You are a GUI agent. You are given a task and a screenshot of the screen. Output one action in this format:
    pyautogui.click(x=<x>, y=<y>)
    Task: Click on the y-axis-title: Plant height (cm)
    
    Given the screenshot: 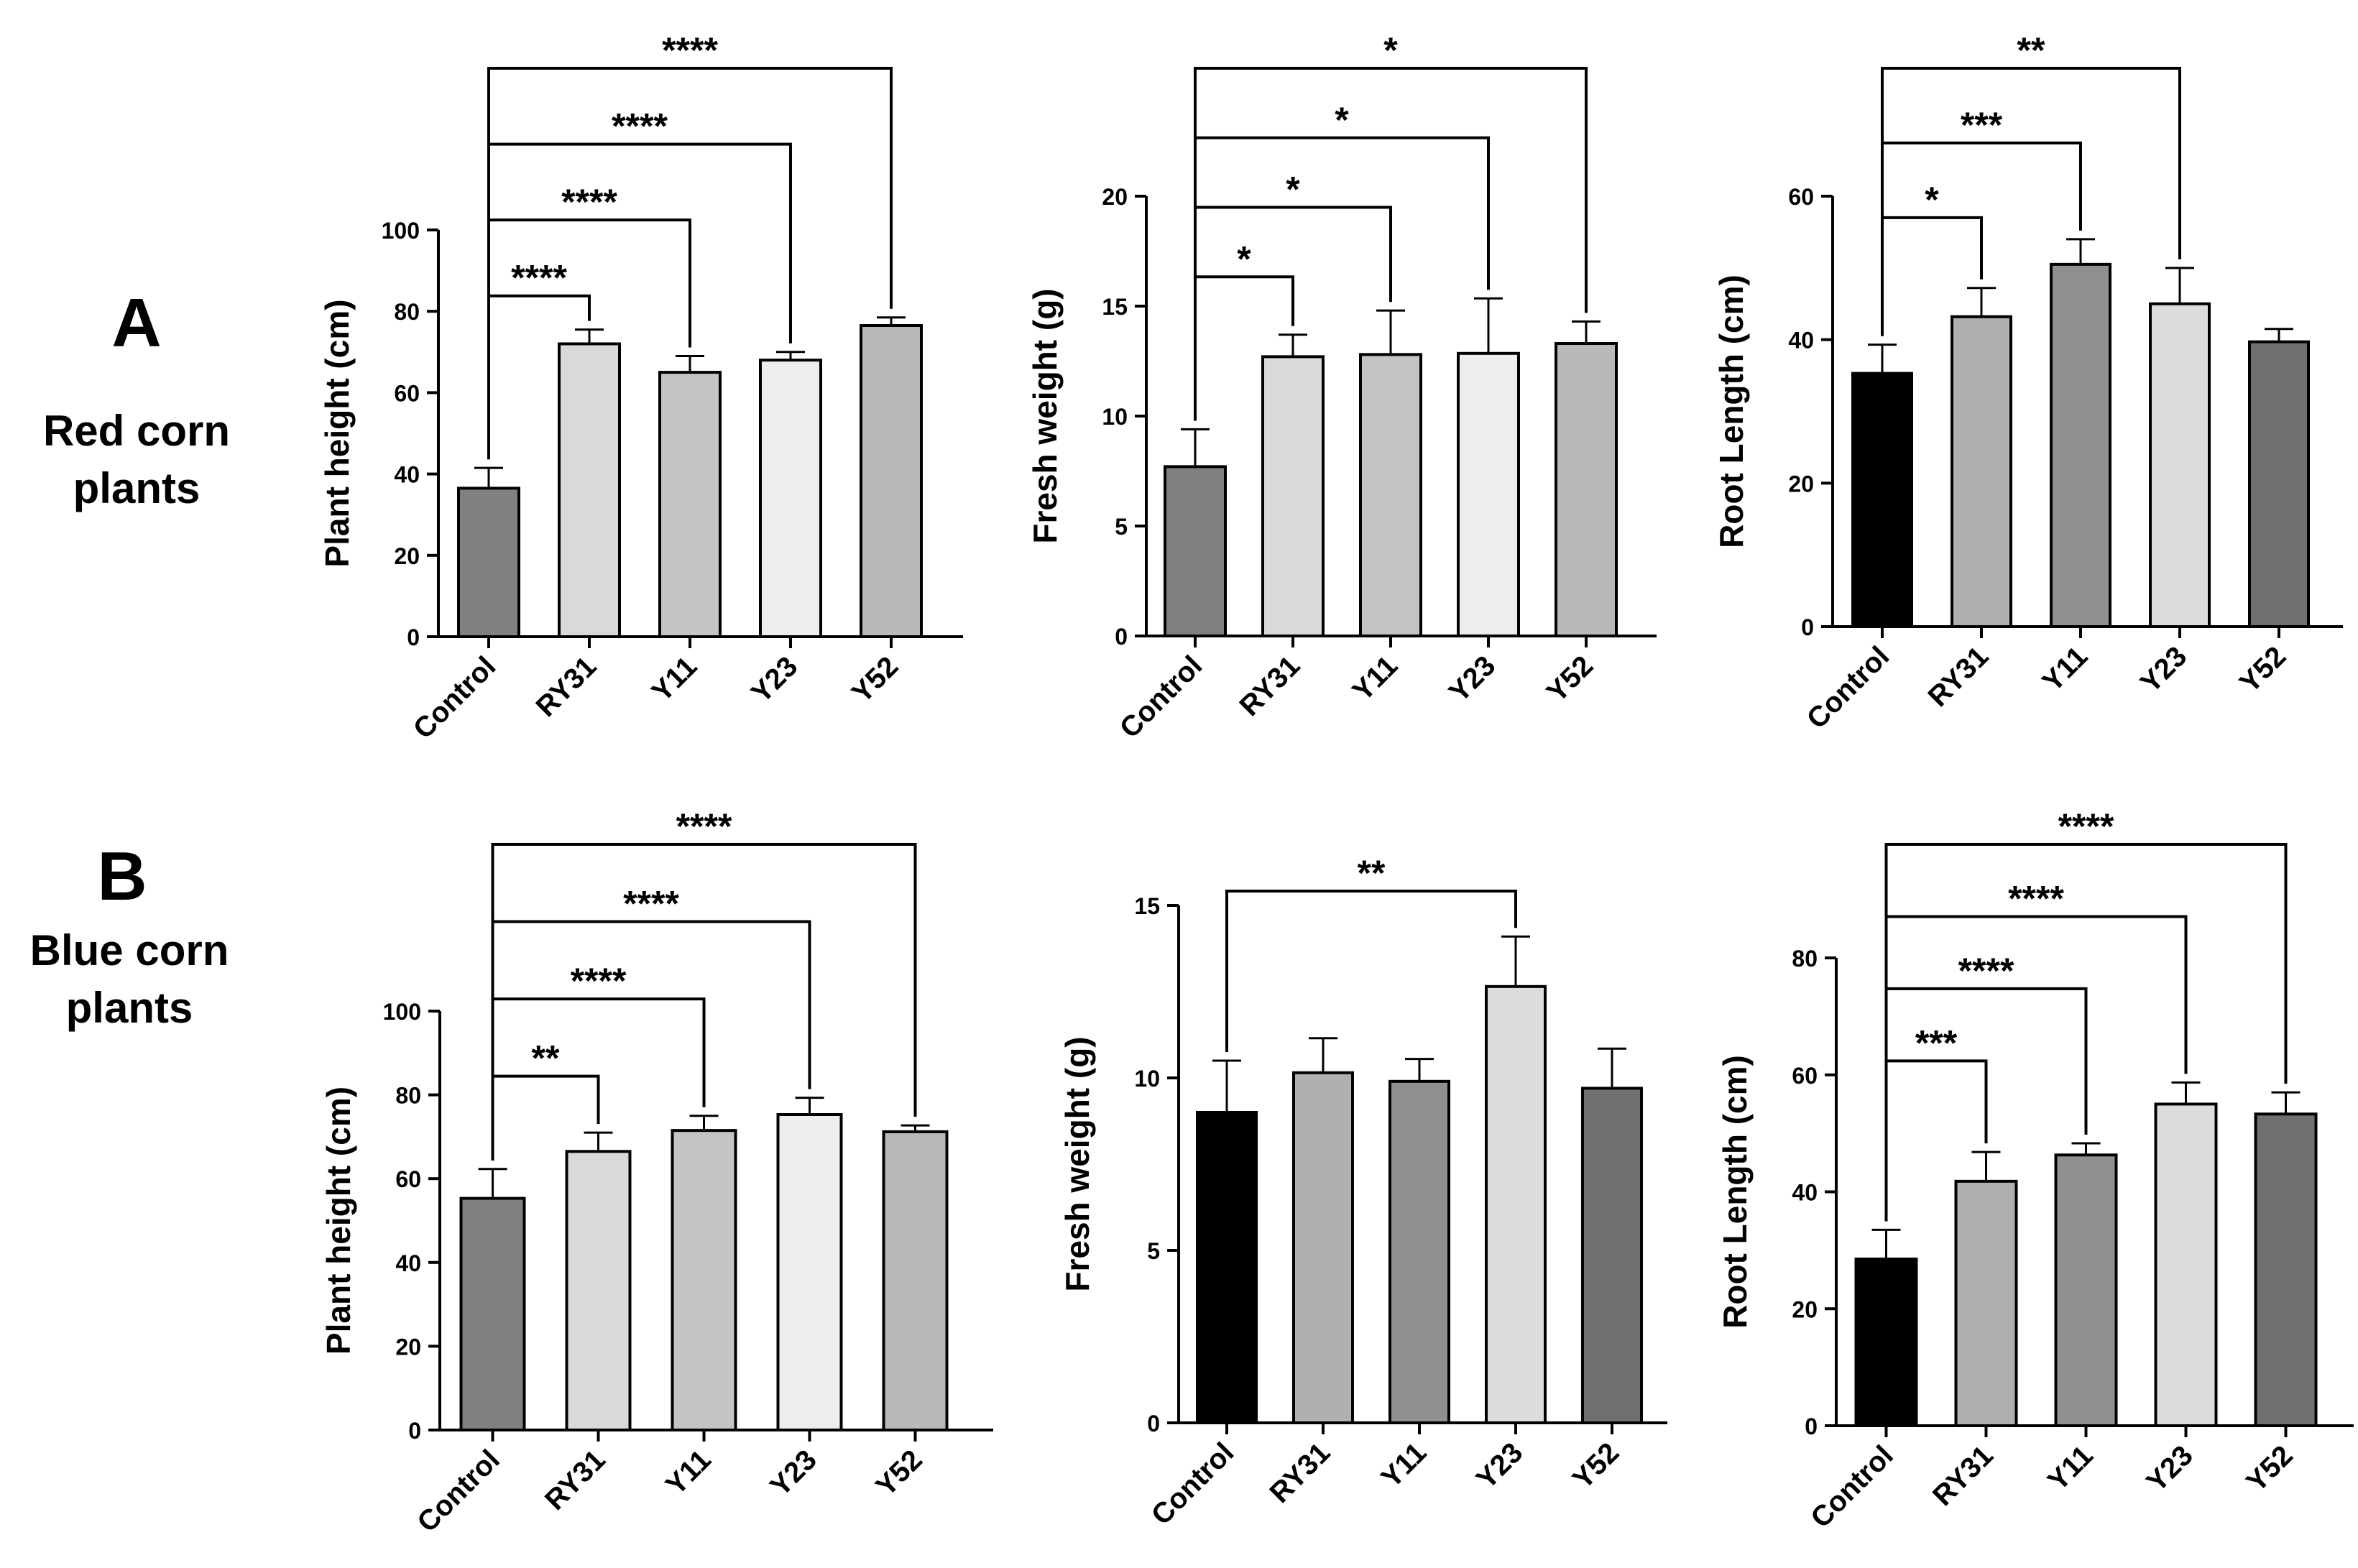 What is the action you would take?
    pyautogui.click(x=337, y=433)
    